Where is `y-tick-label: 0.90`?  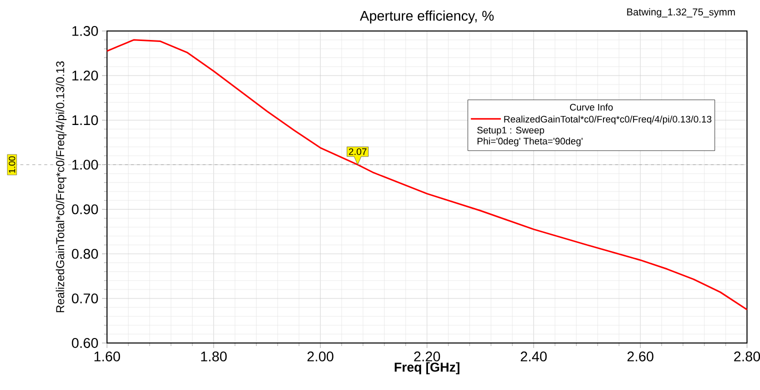
y-tick-label: 0.90 is located at coordinates (85, 209).